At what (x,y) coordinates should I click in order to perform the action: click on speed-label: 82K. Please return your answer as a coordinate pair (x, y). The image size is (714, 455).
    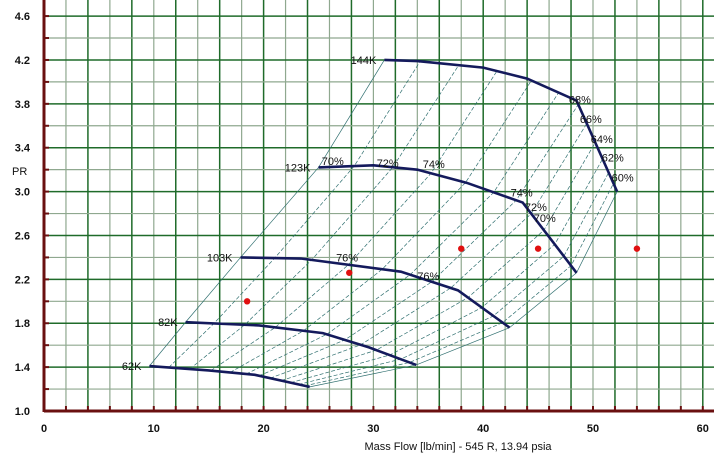
    Looking at the image, I should click on (168, 323).